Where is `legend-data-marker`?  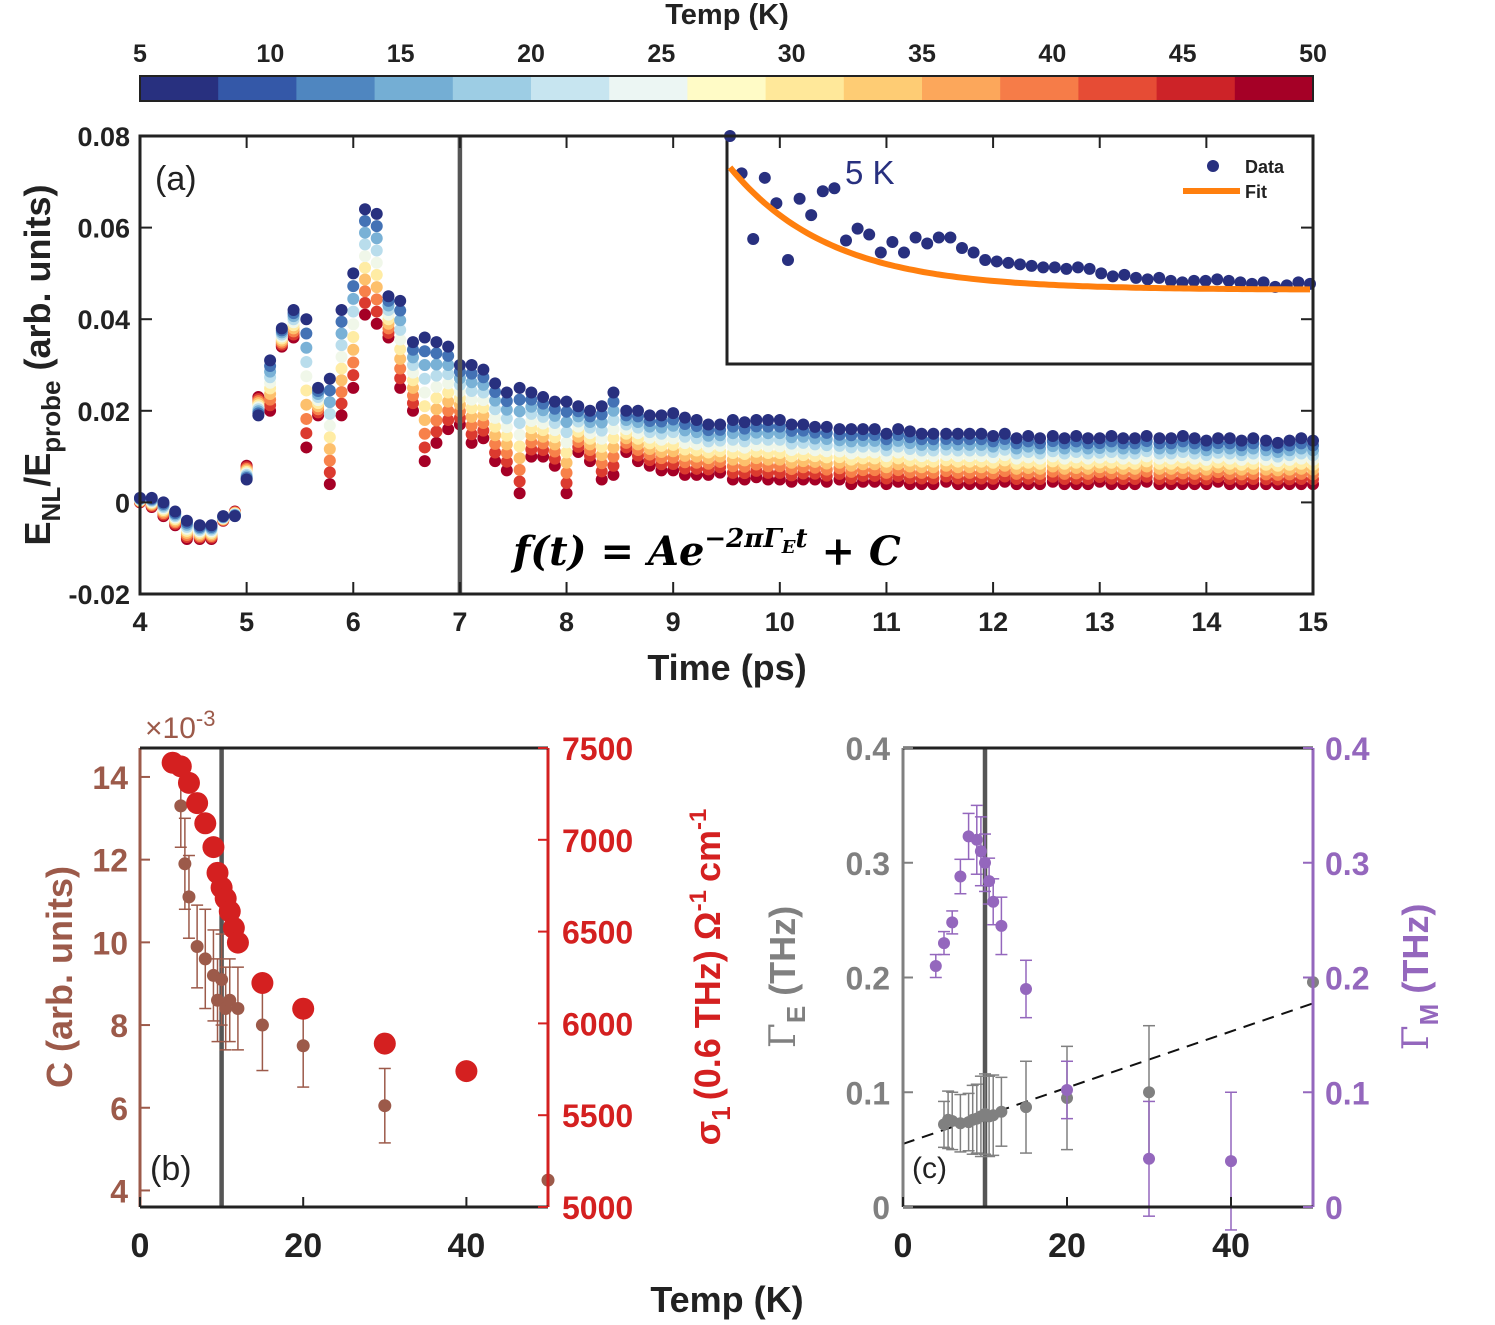
legend-data-marker is located at coordinates (1213, 166).